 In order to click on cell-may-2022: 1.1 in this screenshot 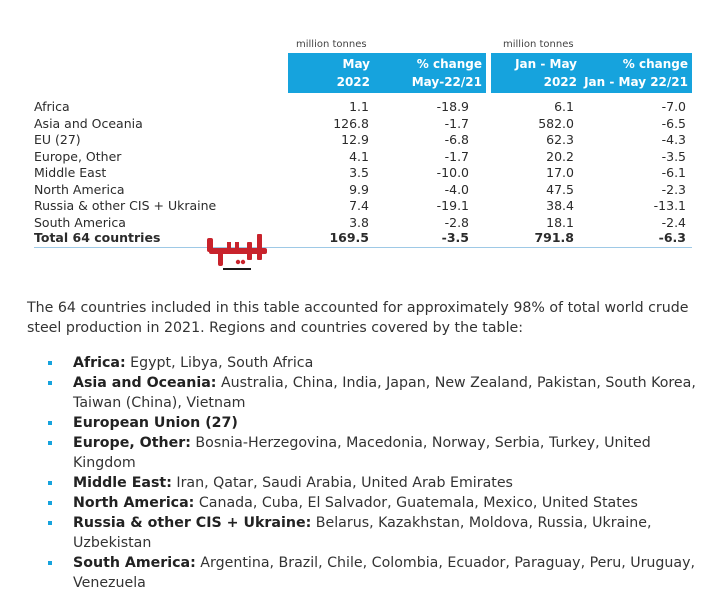, I will do `click(359, 106)`.